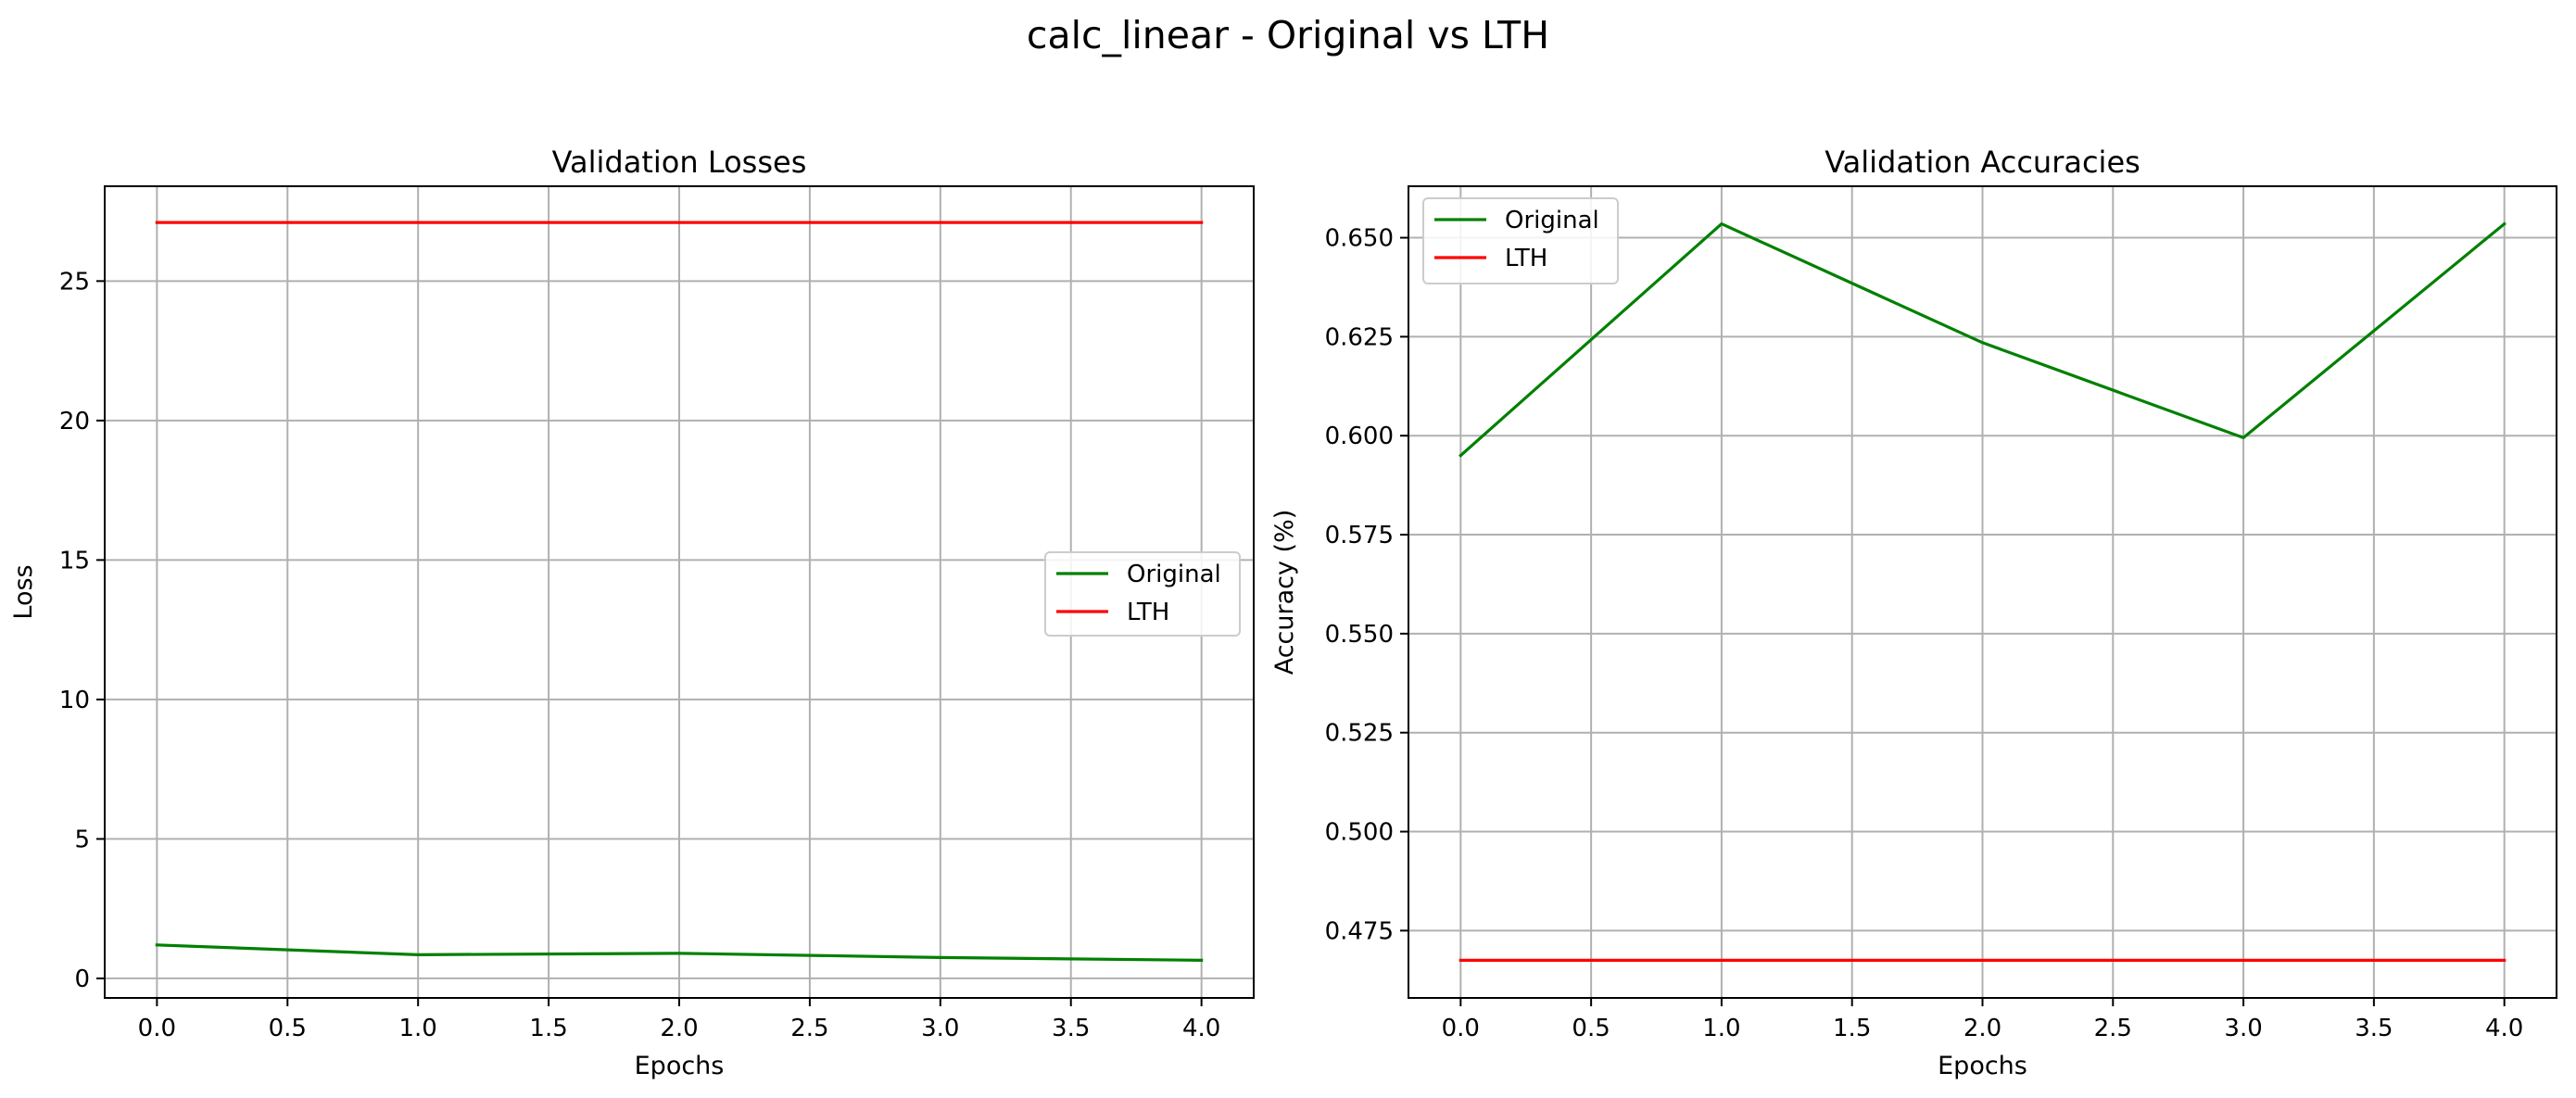 The image size is (2576, 1098). I want to click on loss-legend-original-label: Original, so click(1174, 574).